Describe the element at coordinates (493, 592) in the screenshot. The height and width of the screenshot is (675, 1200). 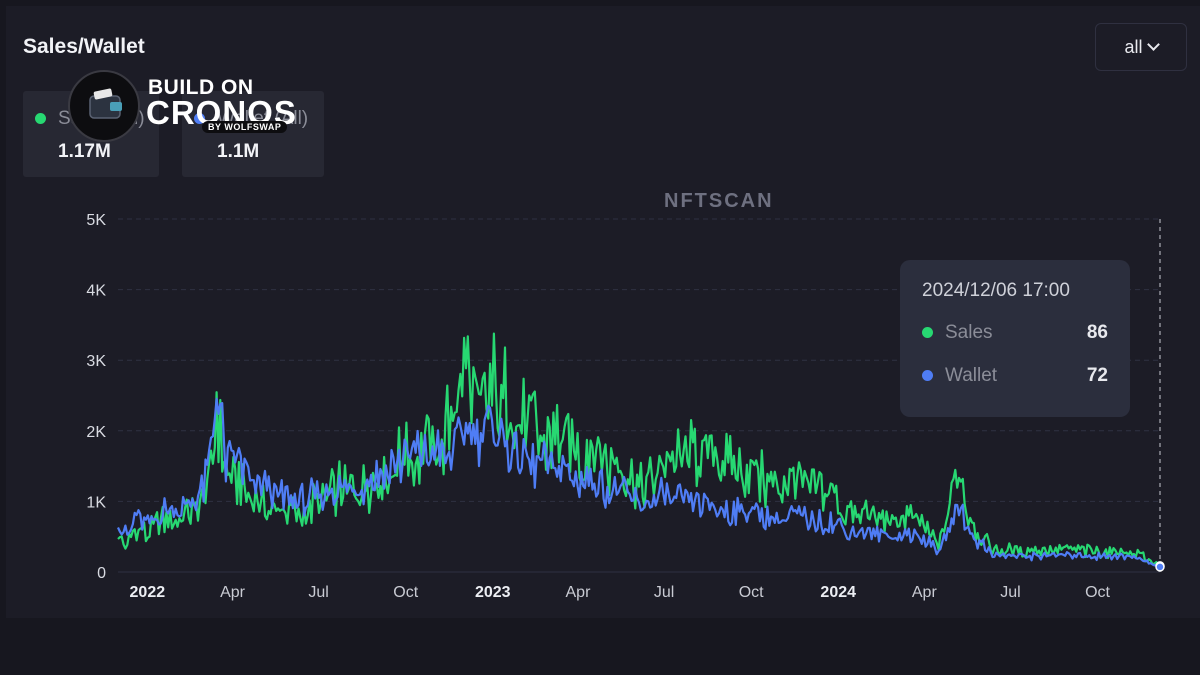
I see `x-tick-label: 2023` at that location.